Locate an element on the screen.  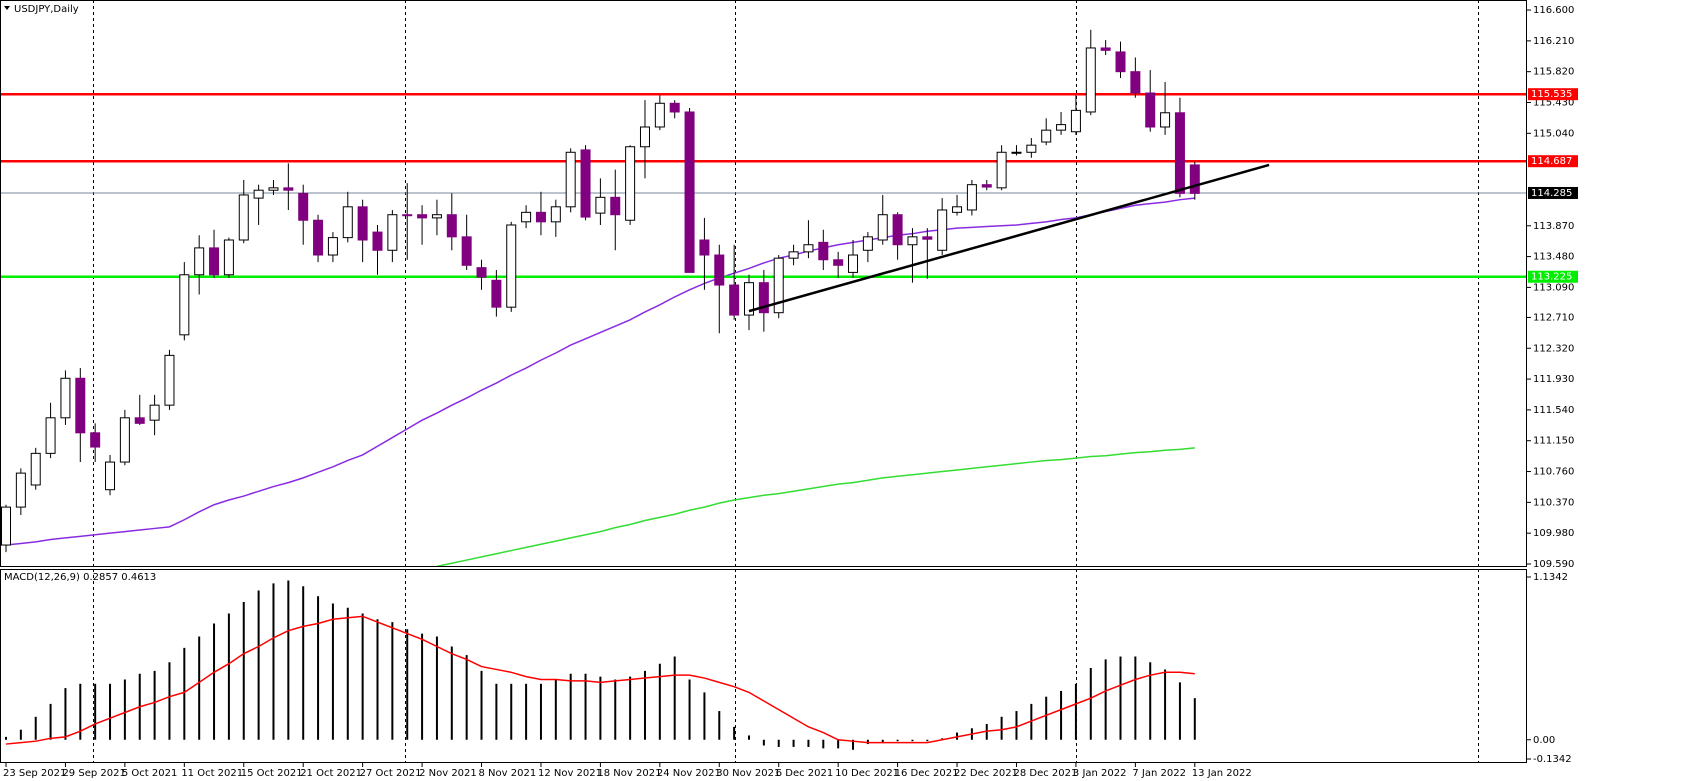
trend-line is located at coordinates (1009, 238).